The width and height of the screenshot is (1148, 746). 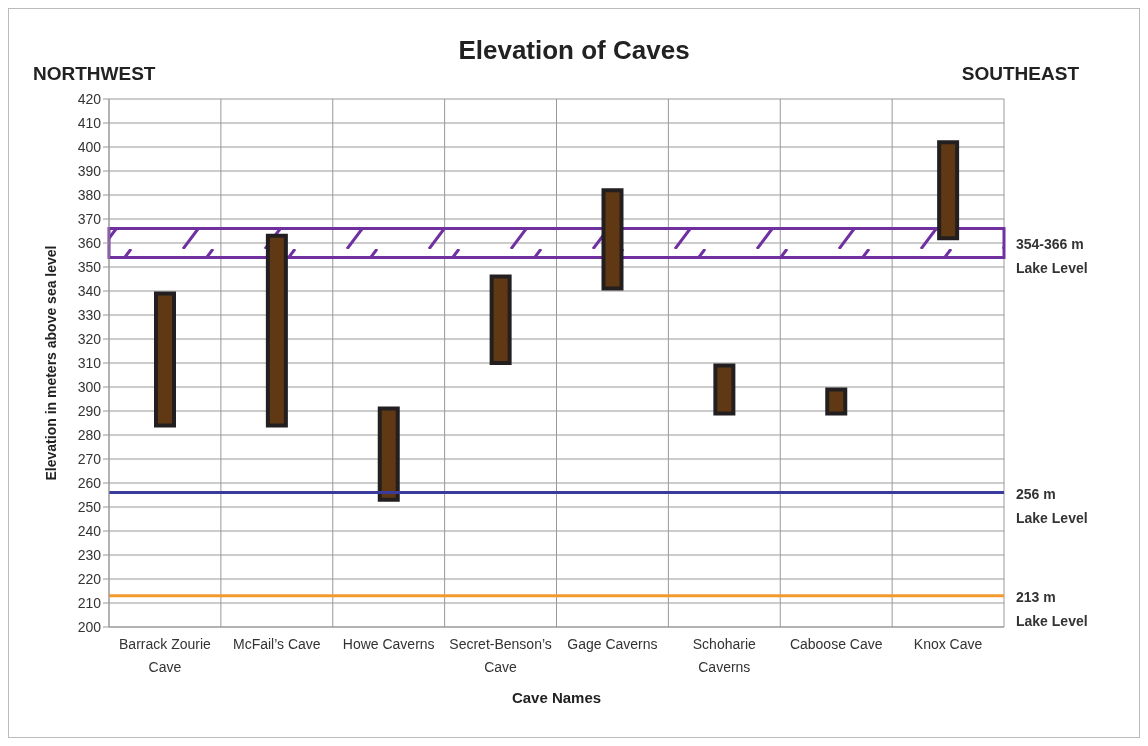 What do you see at coordinates (89, 218) in the screenshot?
I see `y-tick-label: 370` at bounding box center [89, 218].